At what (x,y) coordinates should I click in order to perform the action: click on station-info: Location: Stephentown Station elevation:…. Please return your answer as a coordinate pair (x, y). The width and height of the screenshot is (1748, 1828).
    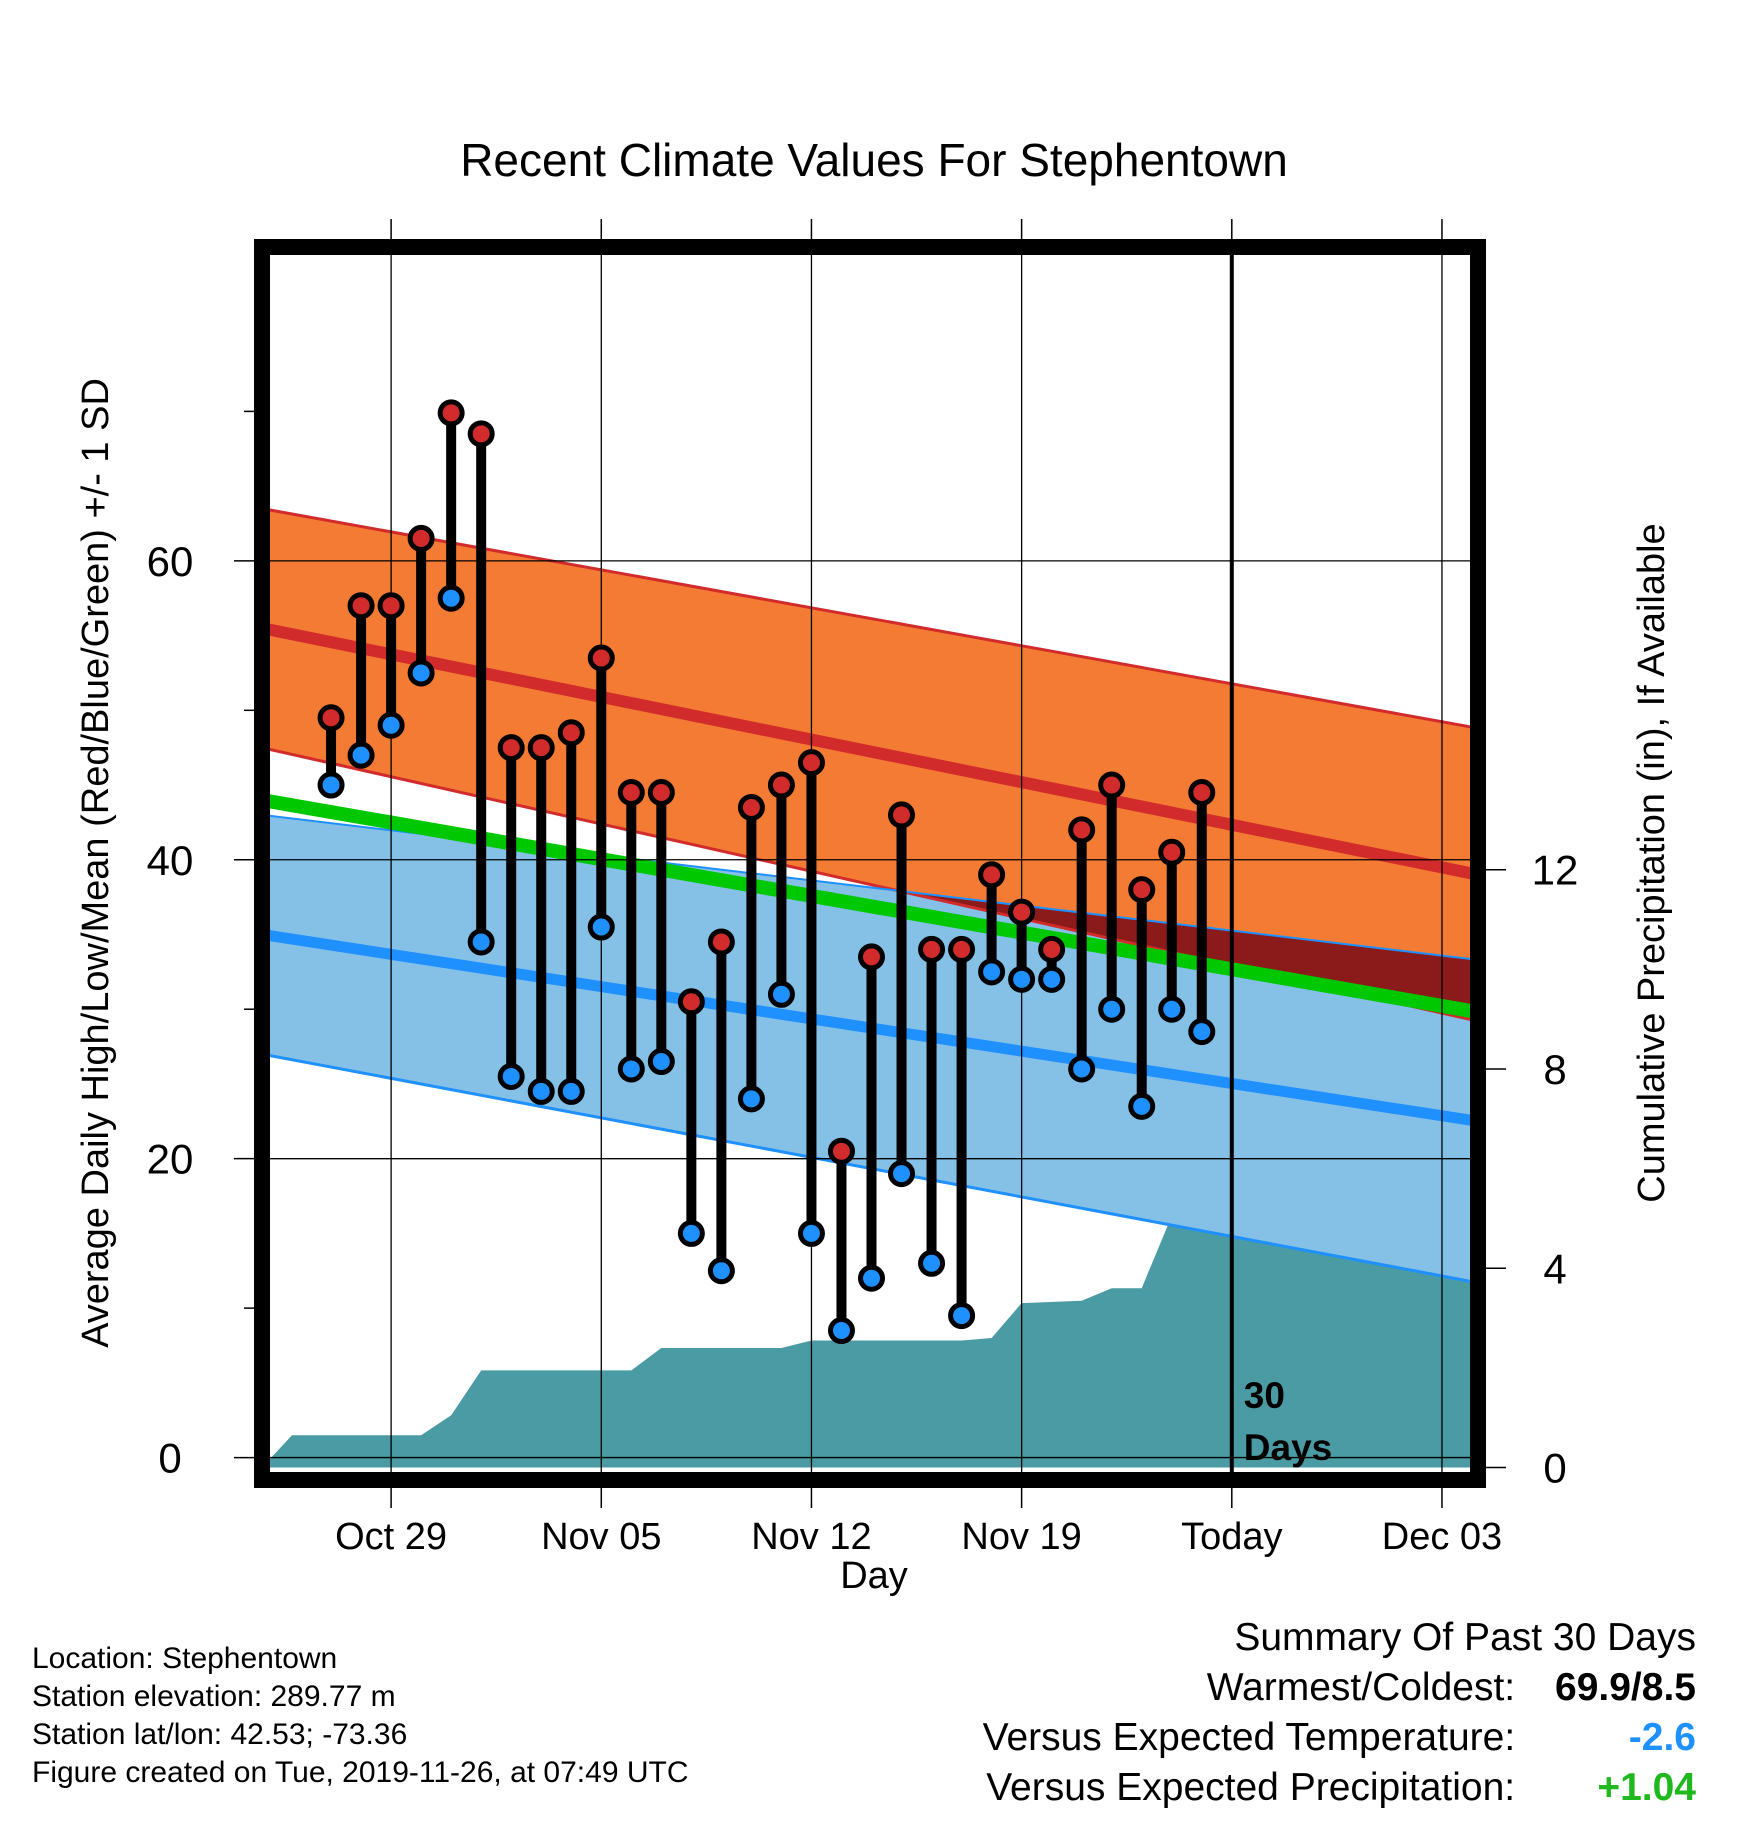
    Looking at the image, I should click on (360, 1716).